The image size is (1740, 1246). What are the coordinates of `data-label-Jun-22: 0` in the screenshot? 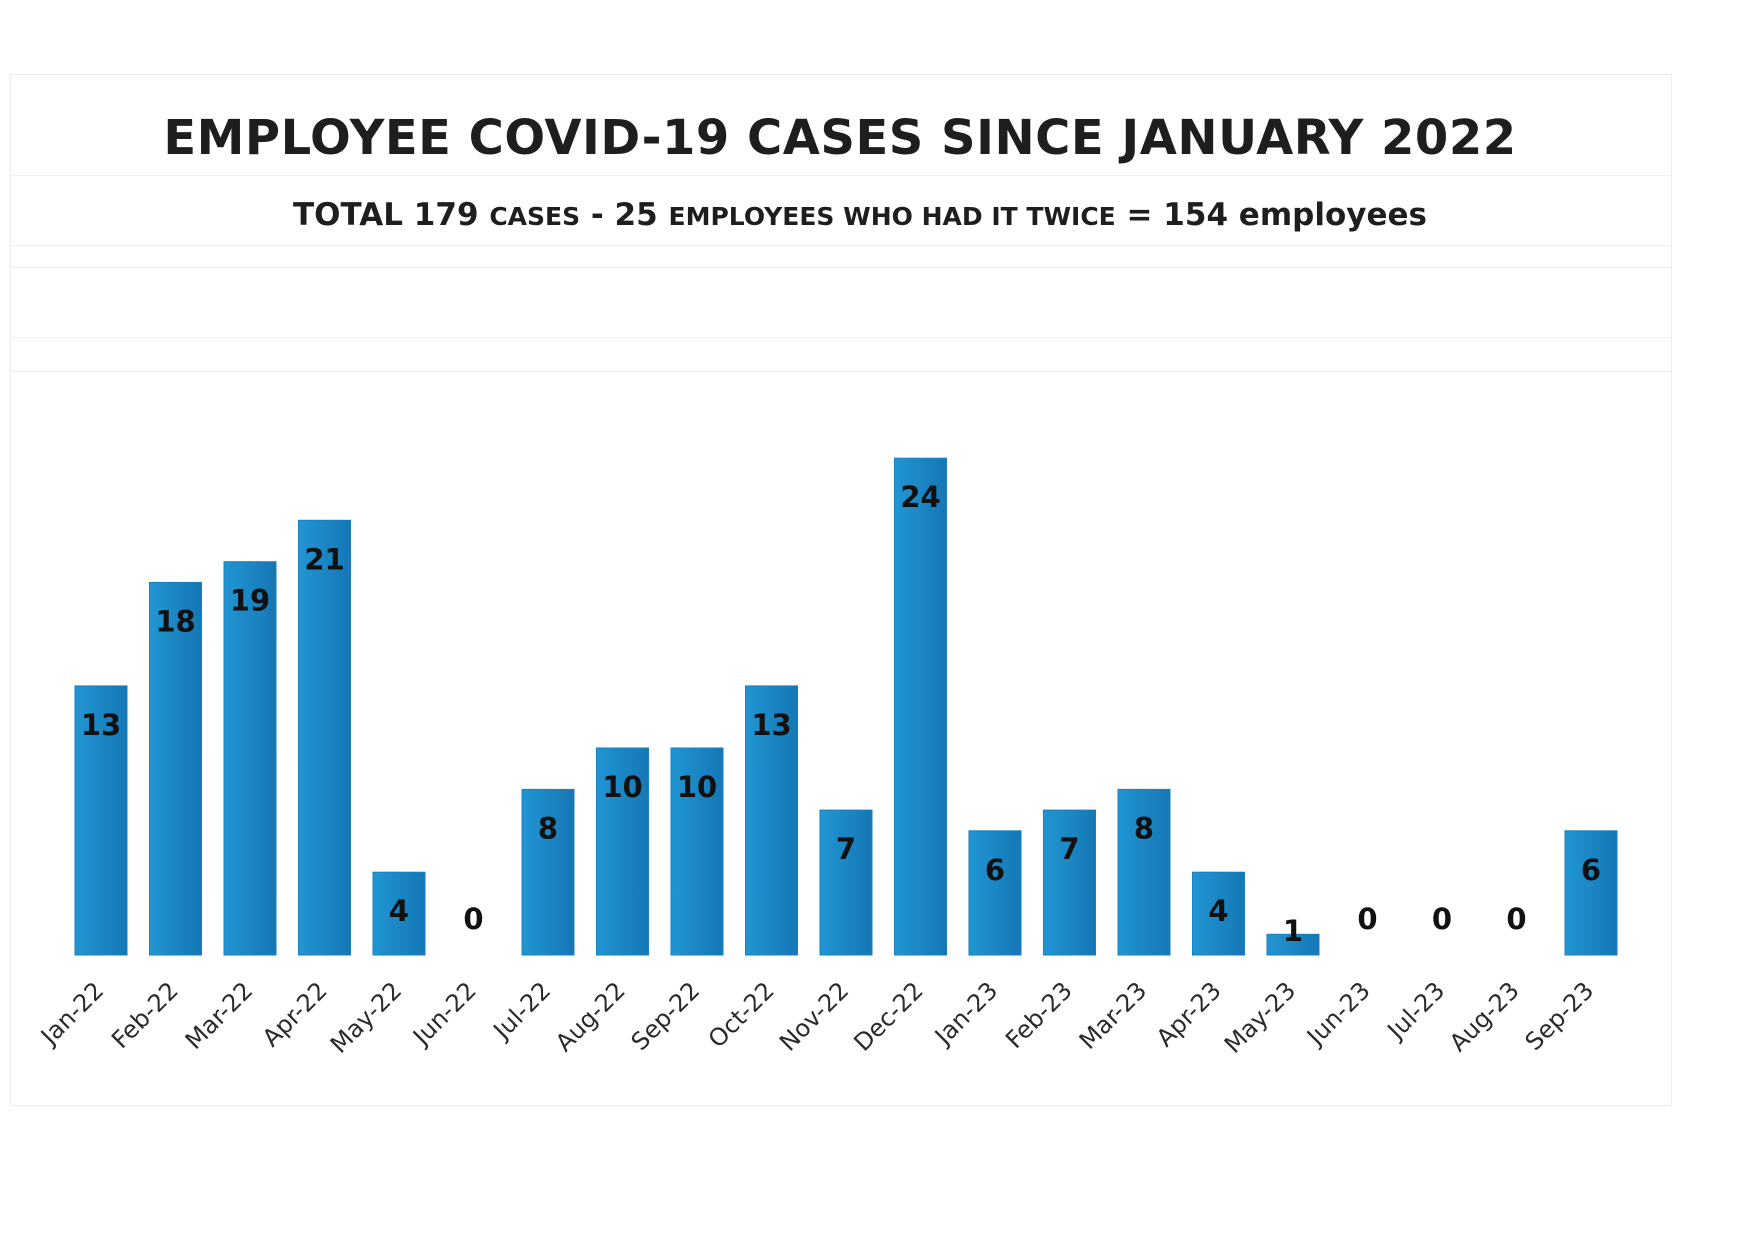 It's located at (473, 919).